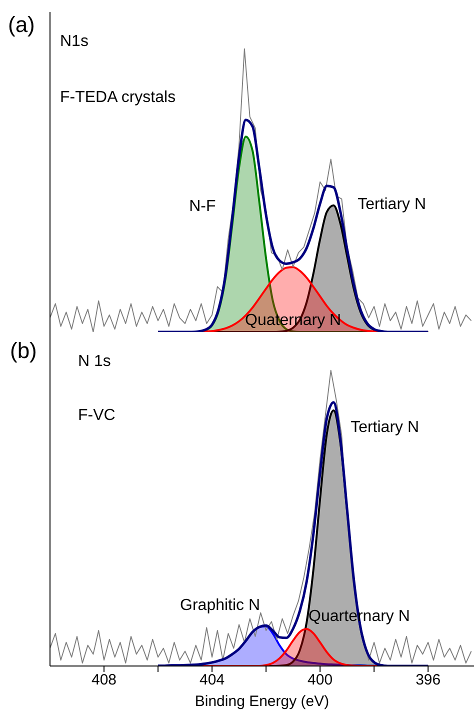  I want to click on x-tick-label: 408, so click(104, 680).